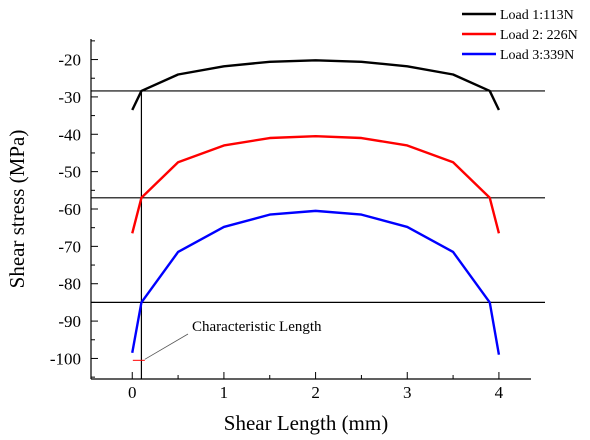 This screenshot has height=440, width=590. What do you see at coordinates (407, 392) in the screenshot?
I see `x-tick-label: 3` at bounding box center [407, 392].